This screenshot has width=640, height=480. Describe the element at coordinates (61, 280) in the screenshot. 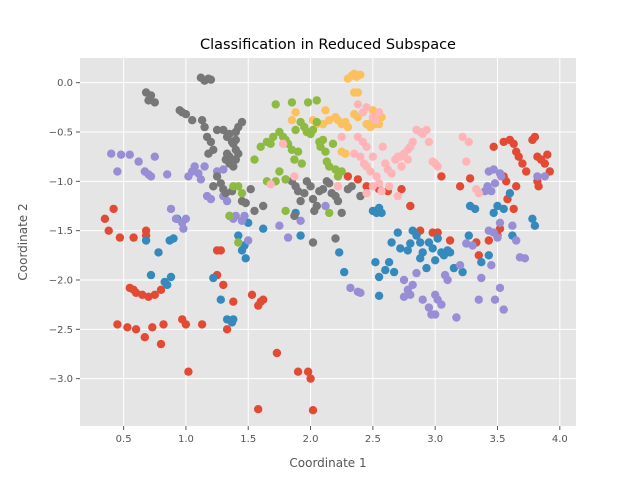

I see `y-tick-label: −2.0` at that location.